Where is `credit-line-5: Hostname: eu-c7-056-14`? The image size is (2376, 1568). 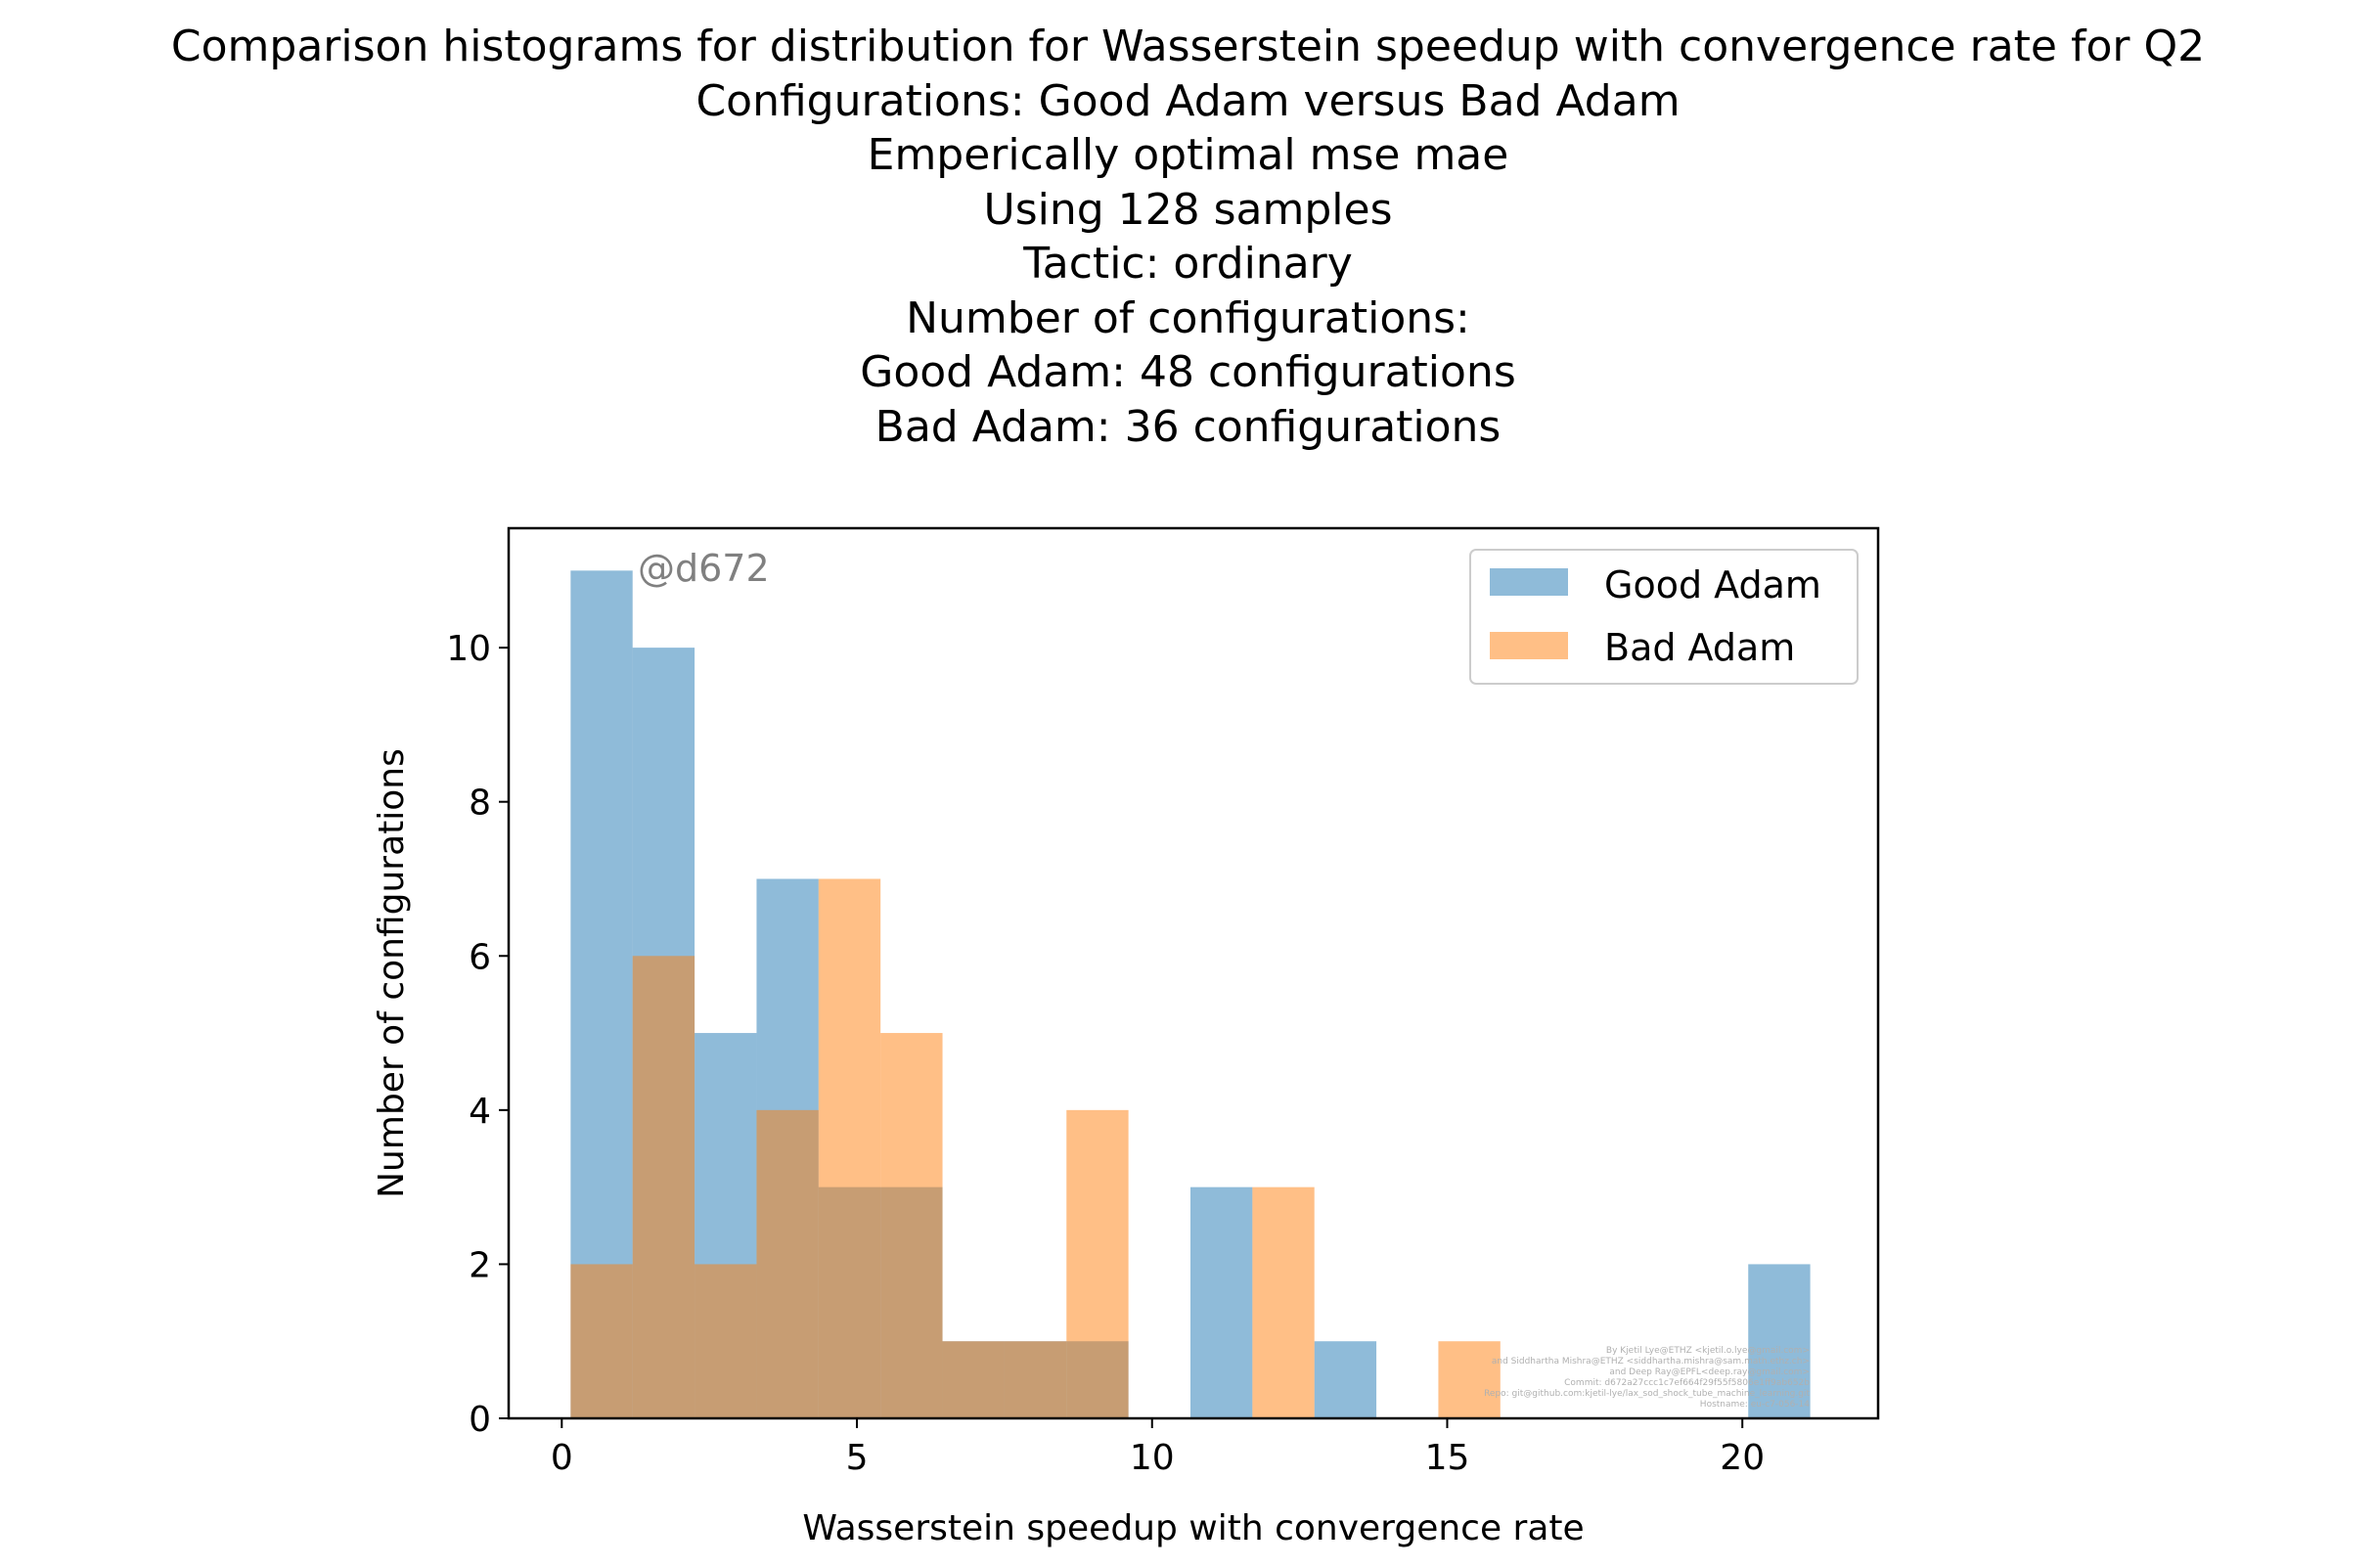
credit-line-5: Hostname: eu-c7-056-14 is located at coordinates (1755, 1405).